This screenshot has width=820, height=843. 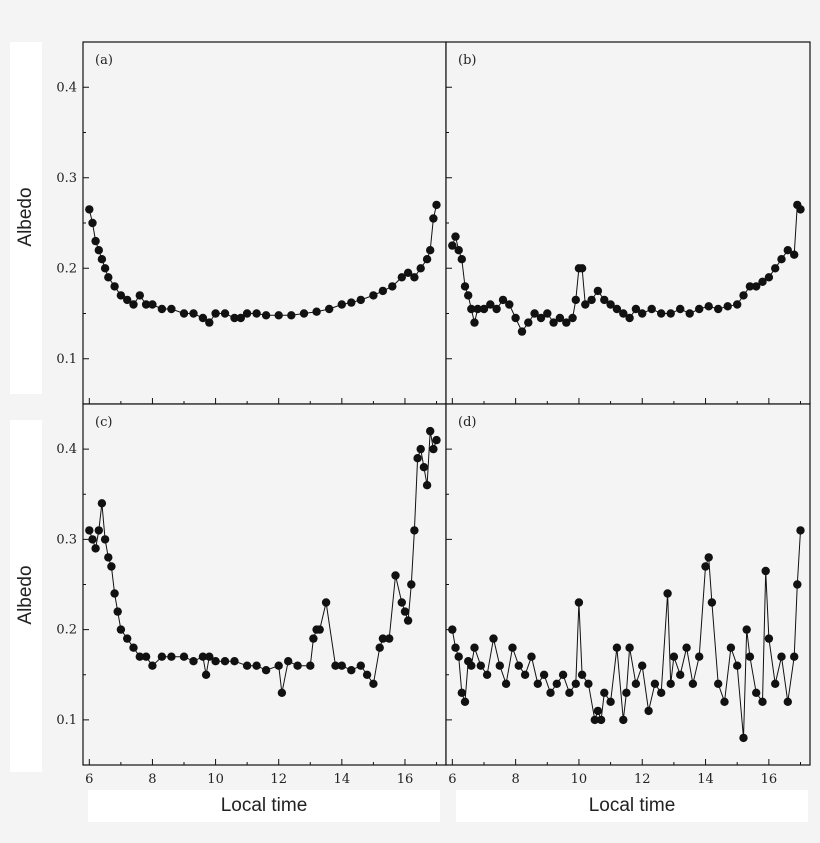 What do you see at coordinates (642, 779) in the screenshot?
I see `x-tick-label: 12` at bounding box center [642, 779].